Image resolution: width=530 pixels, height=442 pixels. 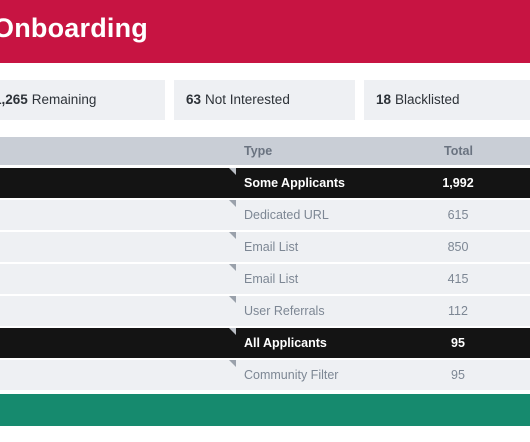 What do you see at coordinates (284, 311) in the screenshot?
I see `row-type: User Referrals` at bounding box center [284, 311].